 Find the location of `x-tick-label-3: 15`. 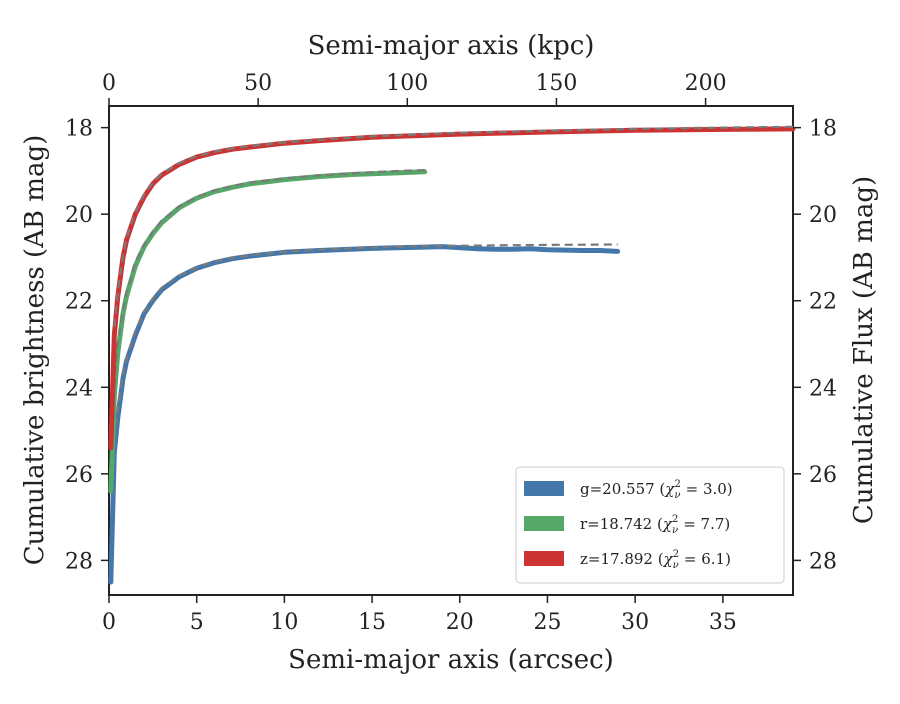

x-tick-label-3: 15 is located at coordinates (372, 622).